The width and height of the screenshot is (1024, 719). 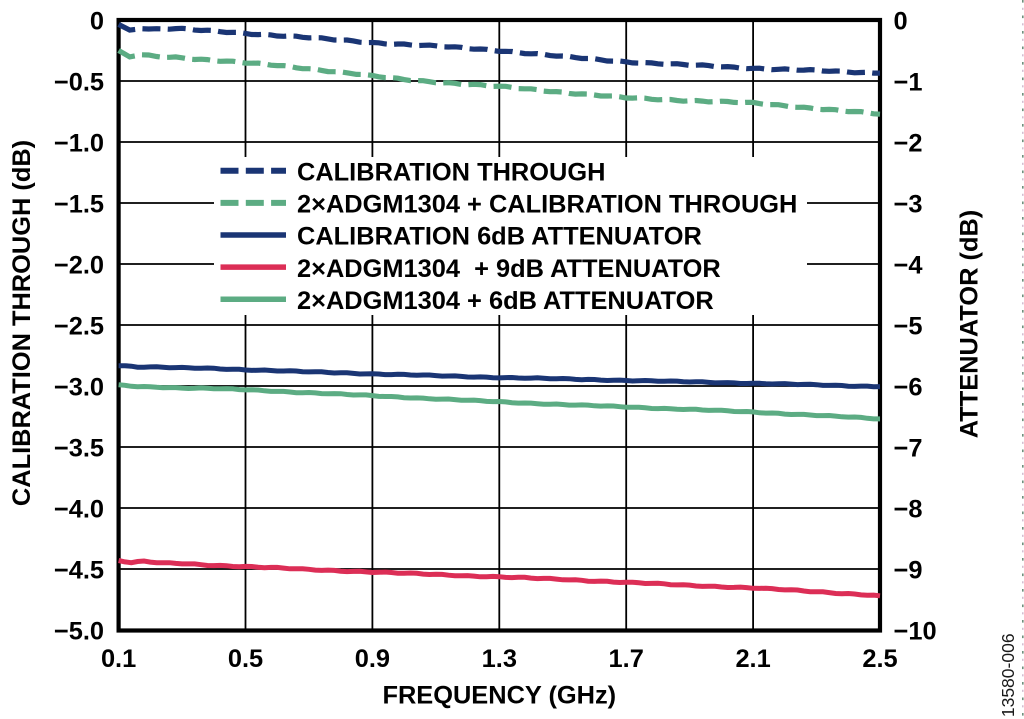 I want to click on svg-text: −3.5, so click(x=79, y=449).